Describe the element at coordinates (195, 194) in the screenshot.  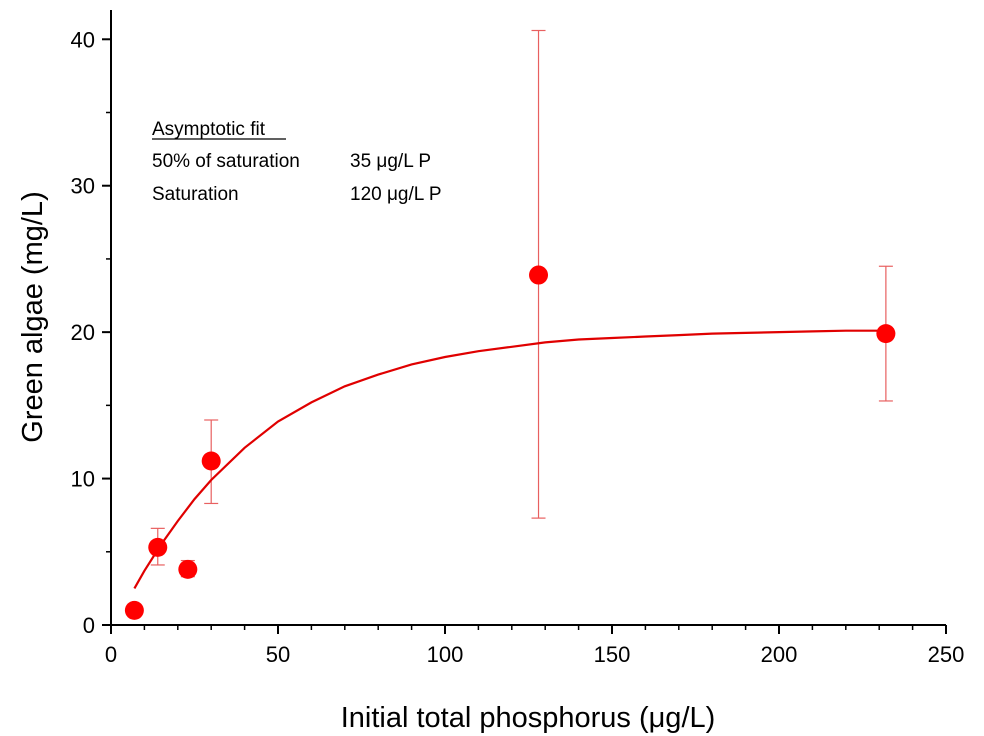
I see `annotation-label-saturation: Saturation` at that location.